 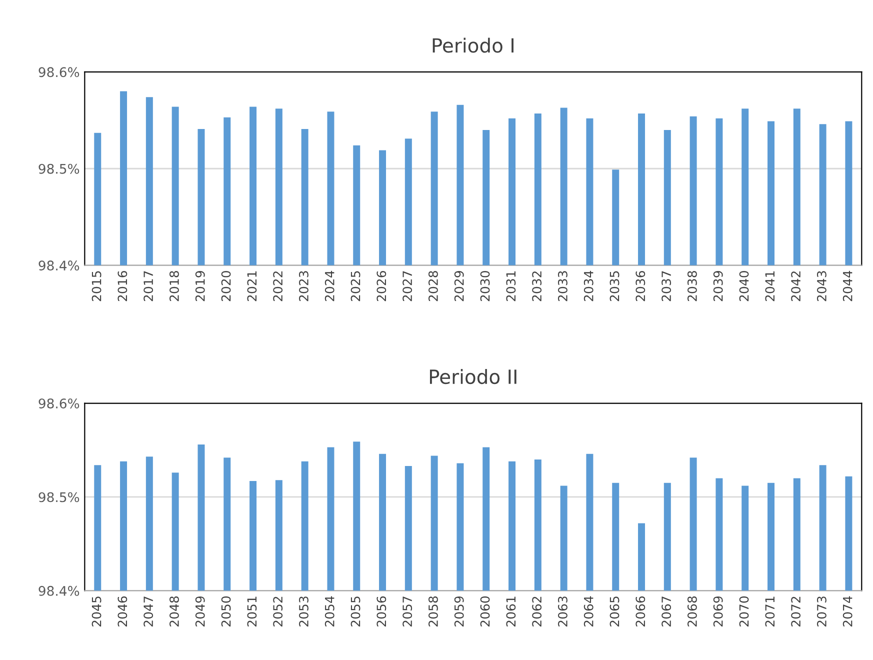 I want to click on x-tick-label: 2040, so click(x=744, y=286).